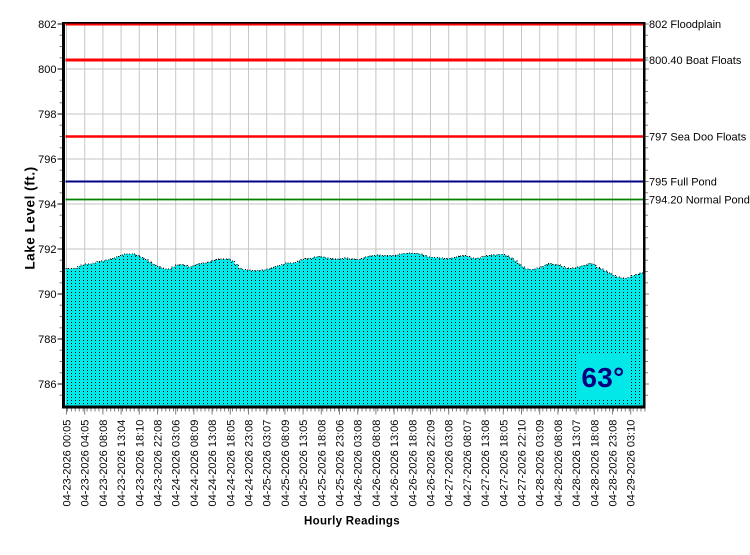 The height and width of the screenshot is (555, 750). I want to click on svg-text: 04-26-2026 08:08, so click(377, 463).